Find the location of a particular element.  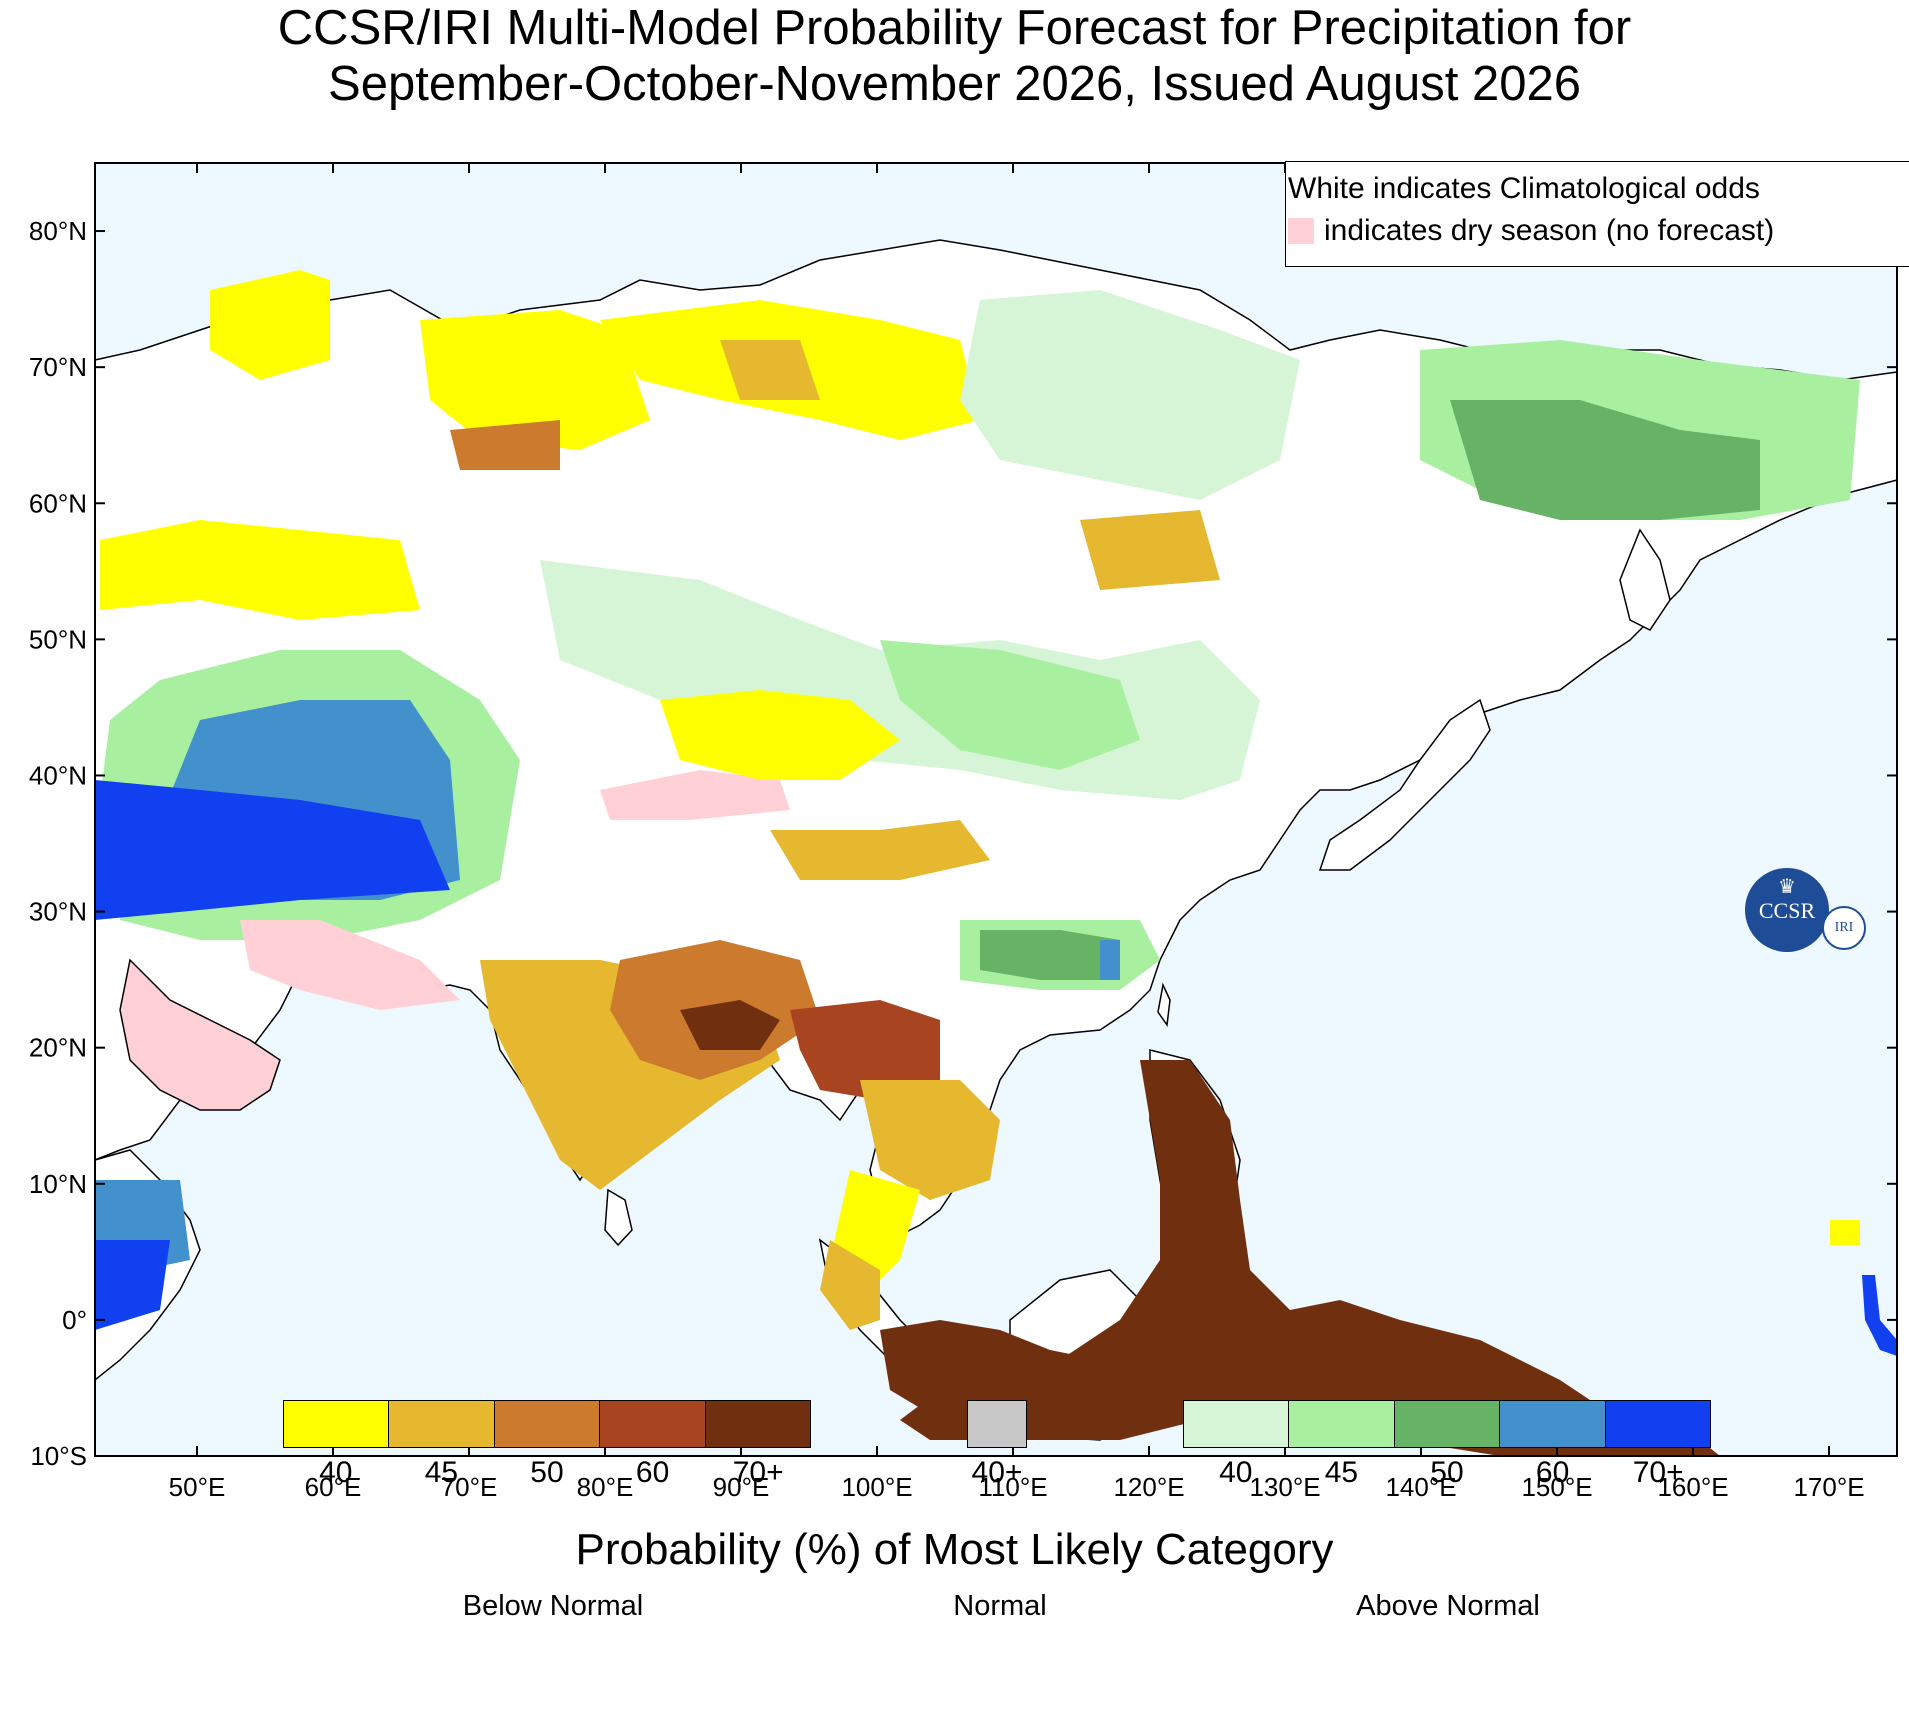

patch-below-40-north is located at coordinates (270, 325).